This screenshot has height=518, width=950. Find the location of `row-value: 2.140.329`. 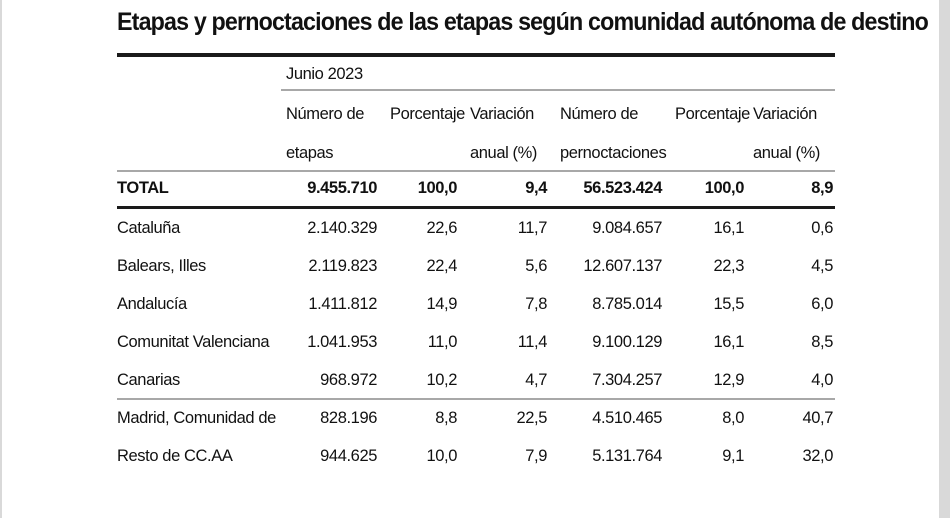

row-value: 2.140.329 is located at coordinates (342, 228).